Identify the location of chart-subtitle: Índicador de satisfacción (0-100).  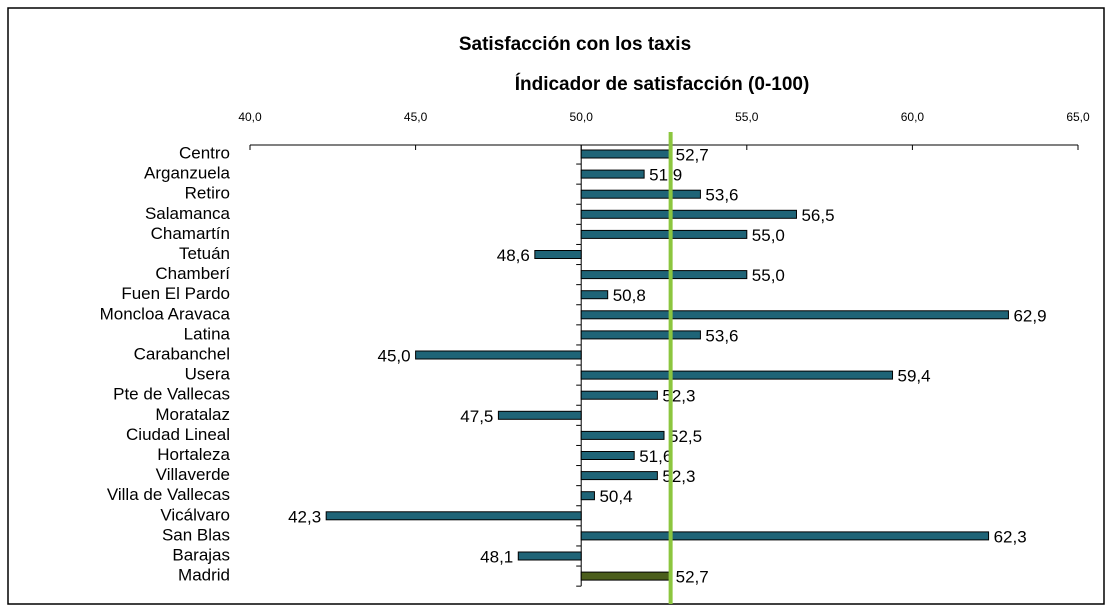
(662, 84).